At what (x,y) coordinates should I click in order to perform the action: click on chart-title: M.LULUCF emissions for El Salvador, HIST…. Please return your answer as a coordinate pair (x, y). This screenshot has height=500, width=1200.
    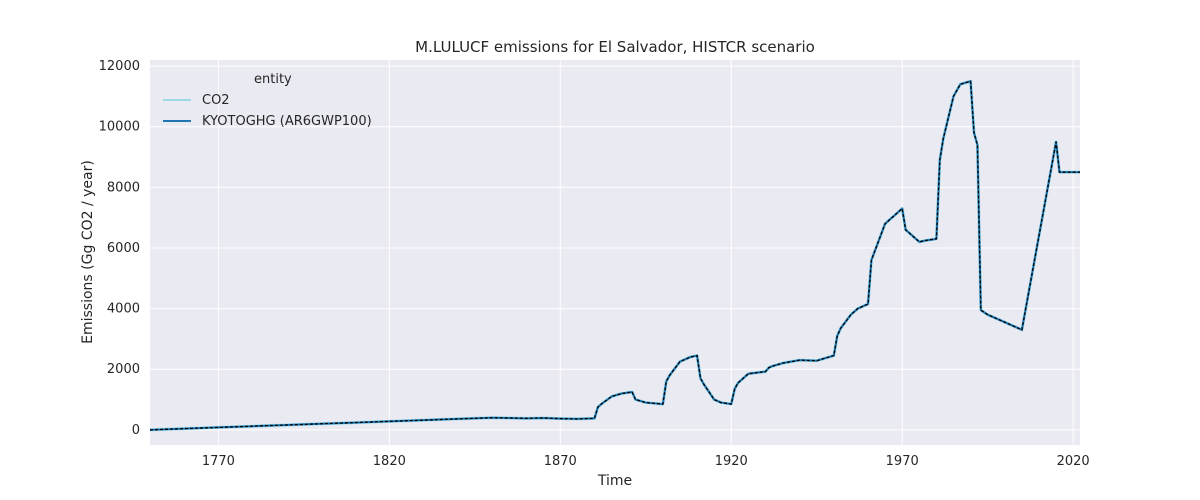
    Looking at the image, I should click on (615, 47).